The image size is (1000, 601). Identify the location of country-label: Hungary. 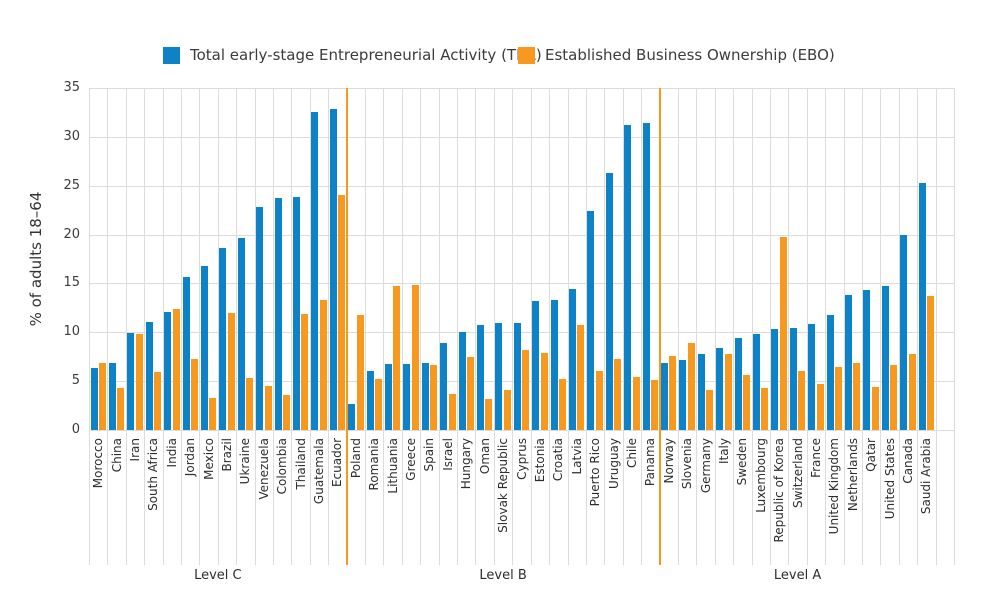
(466, 464).